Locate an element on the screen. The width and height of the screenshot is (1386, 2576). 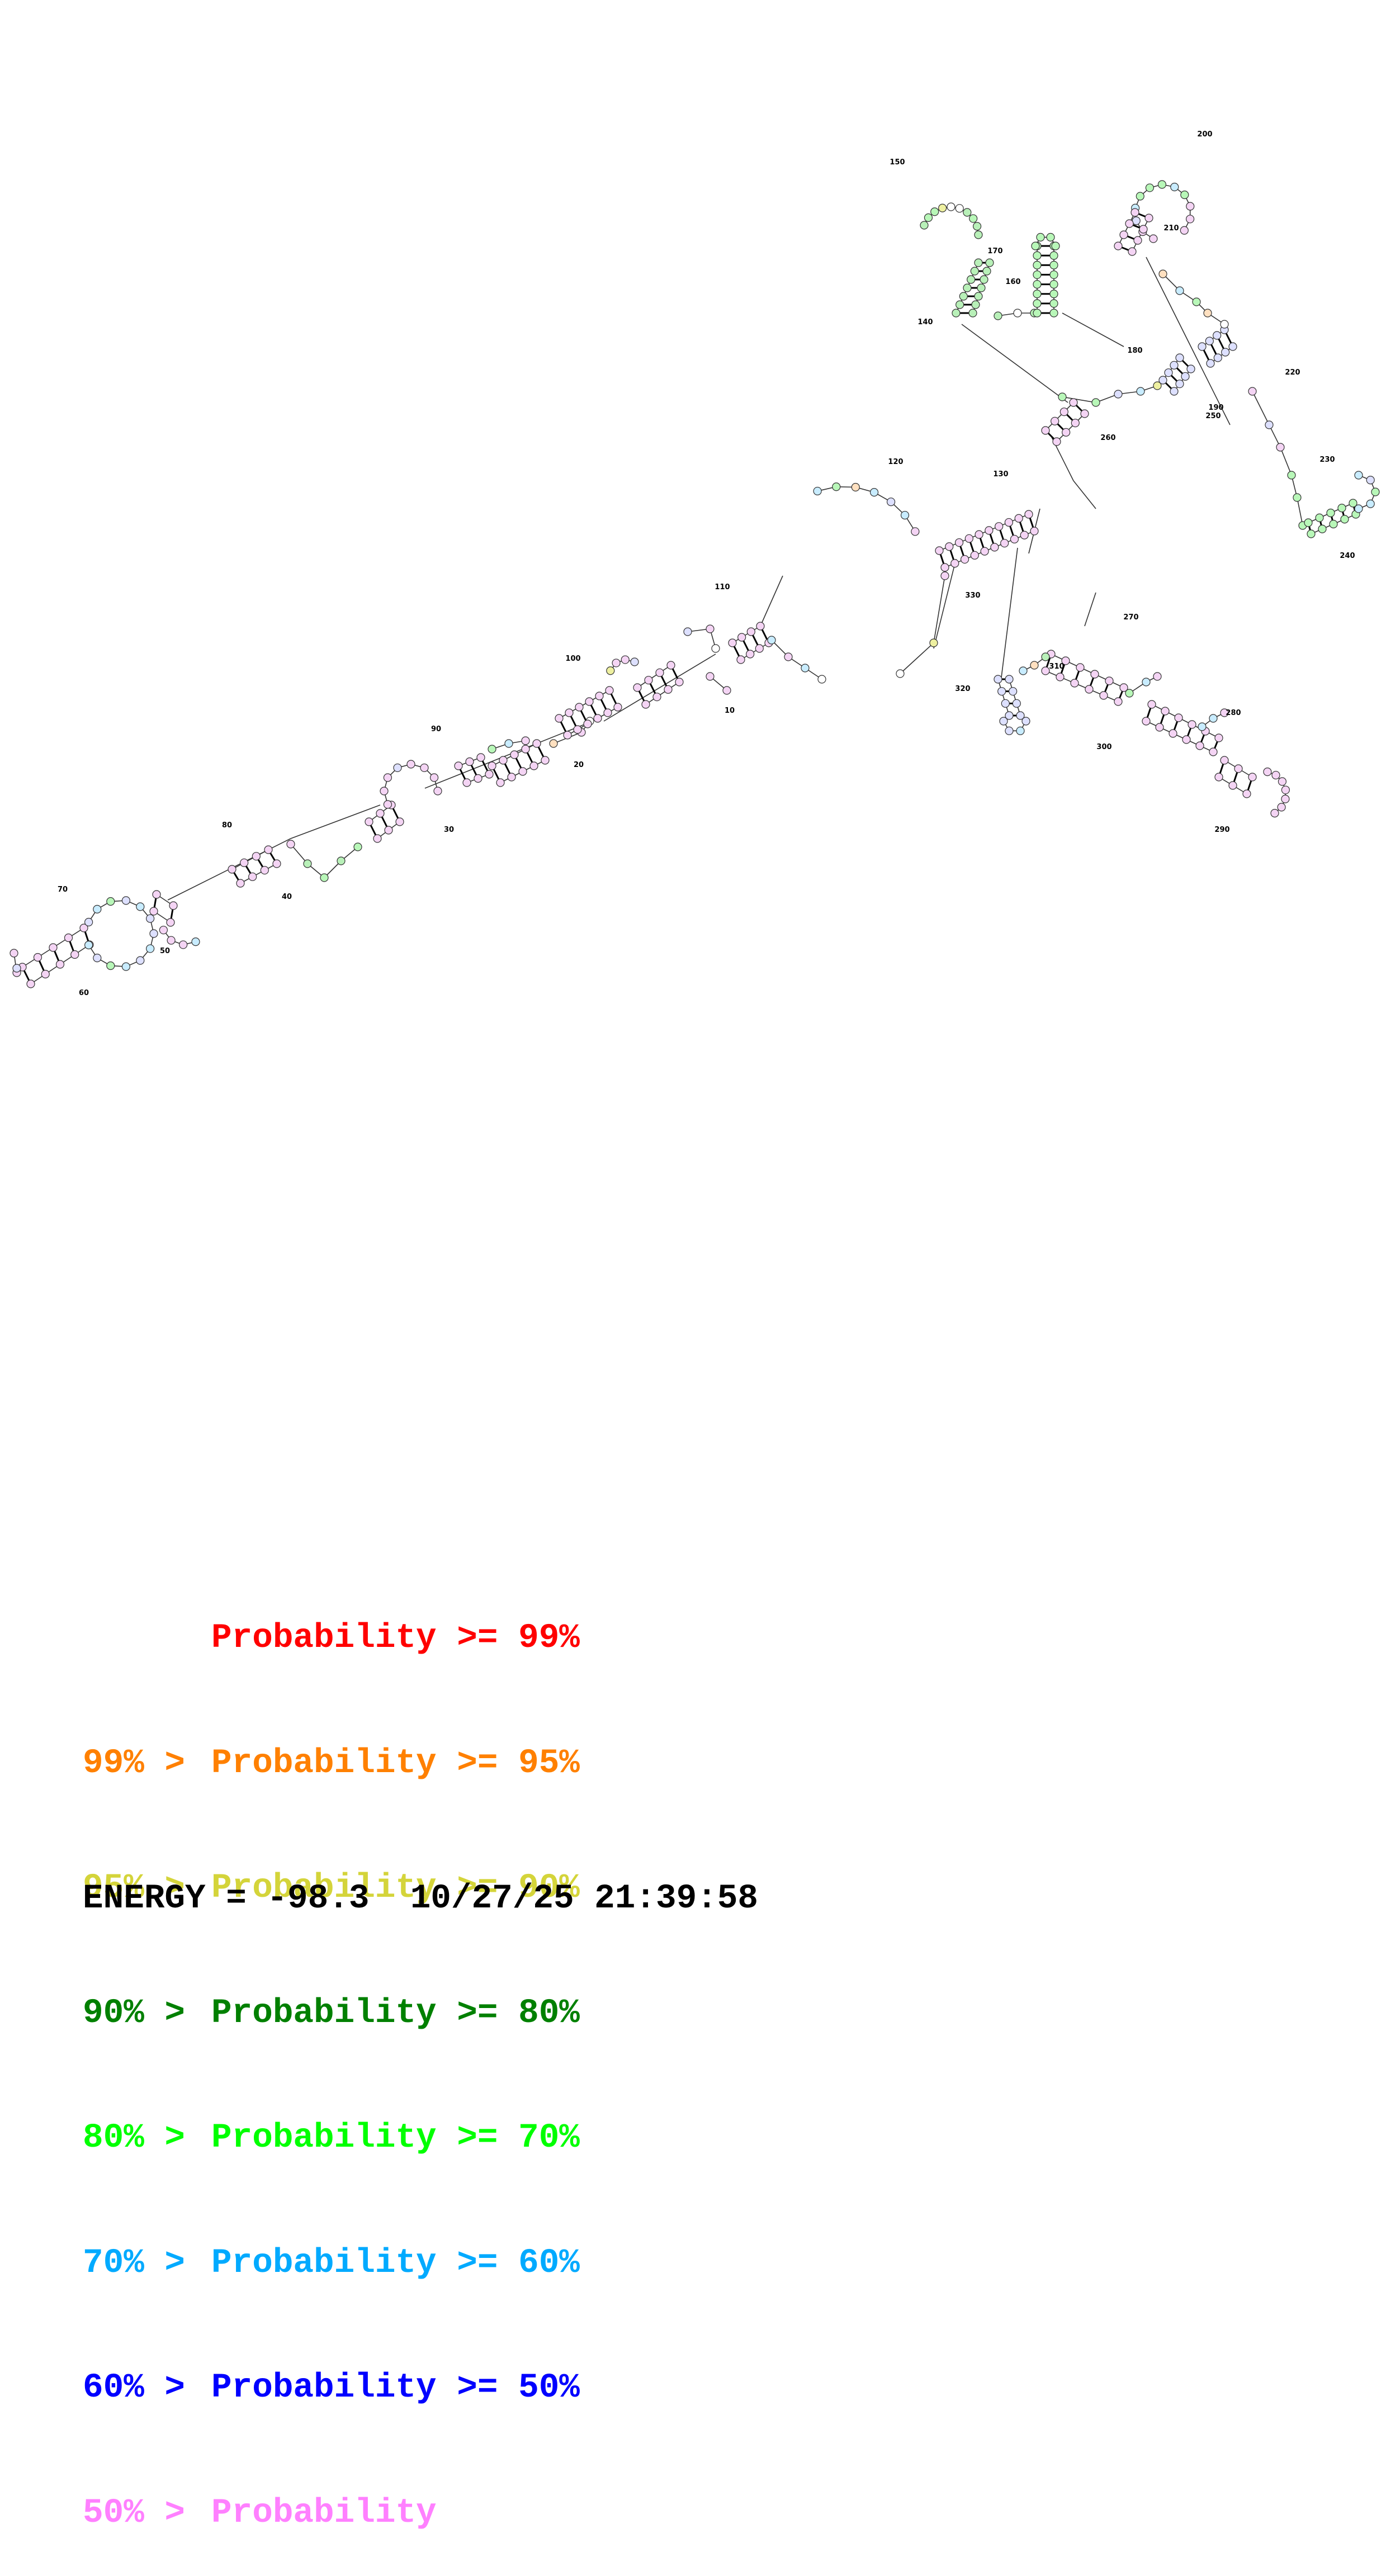
legend-suffix: >= 95% is located at coordinates (518, 1764).